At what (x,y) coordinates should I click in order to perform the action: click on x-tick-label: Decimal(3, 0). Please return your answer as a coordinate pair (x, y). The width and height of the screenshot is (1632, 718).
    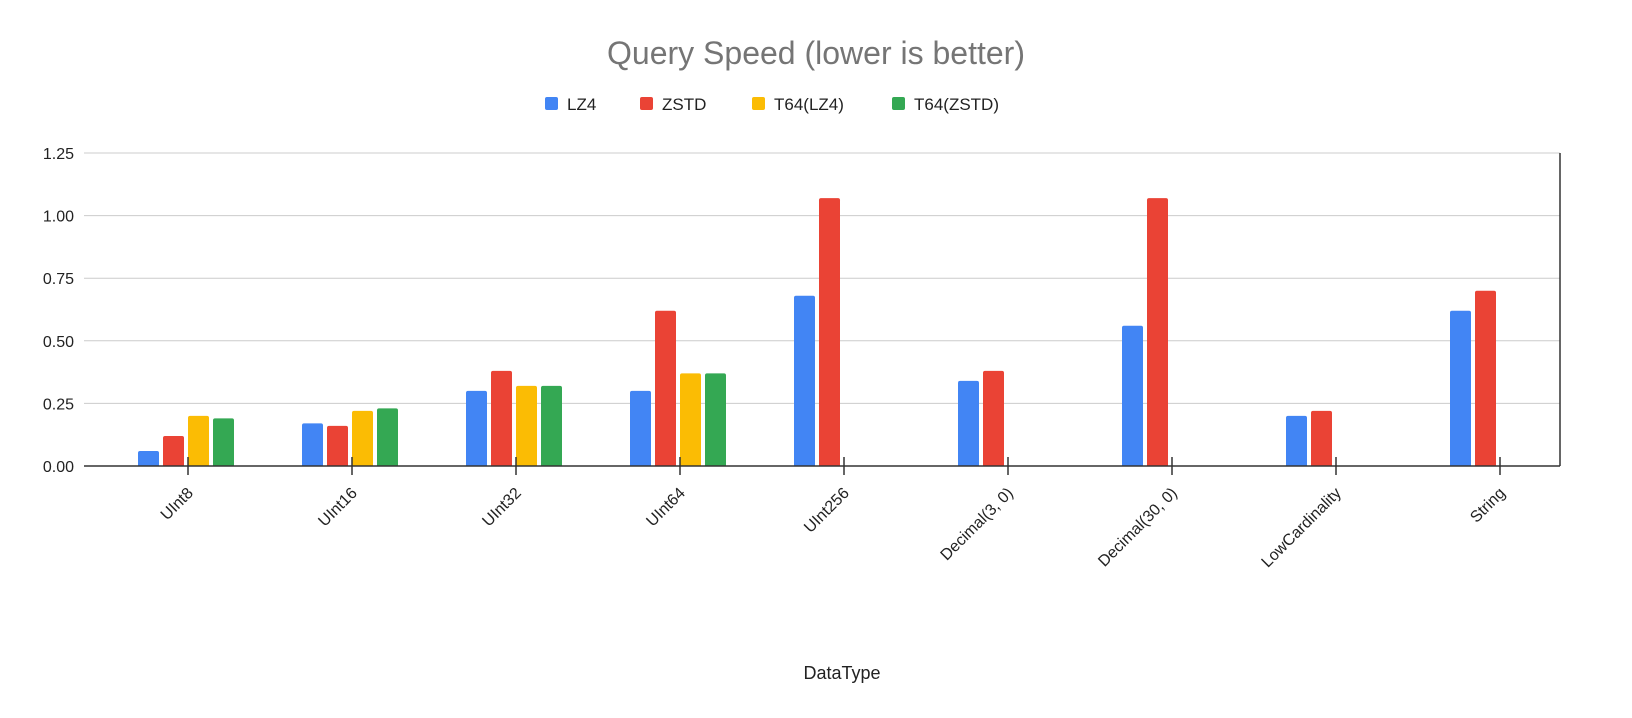
    Looking at the image, I should click on (977, 524).